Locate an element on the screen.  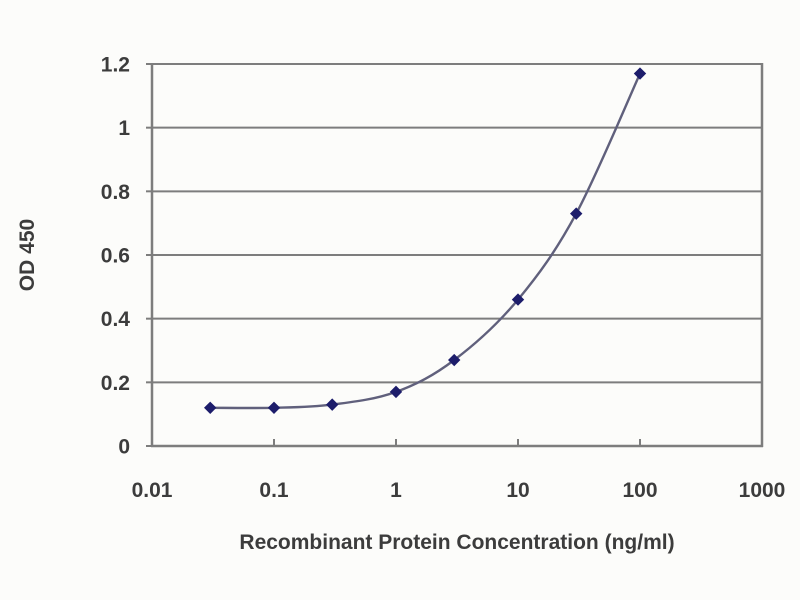
x-tick-label: 0.1 is located at coordinates (274, 490).